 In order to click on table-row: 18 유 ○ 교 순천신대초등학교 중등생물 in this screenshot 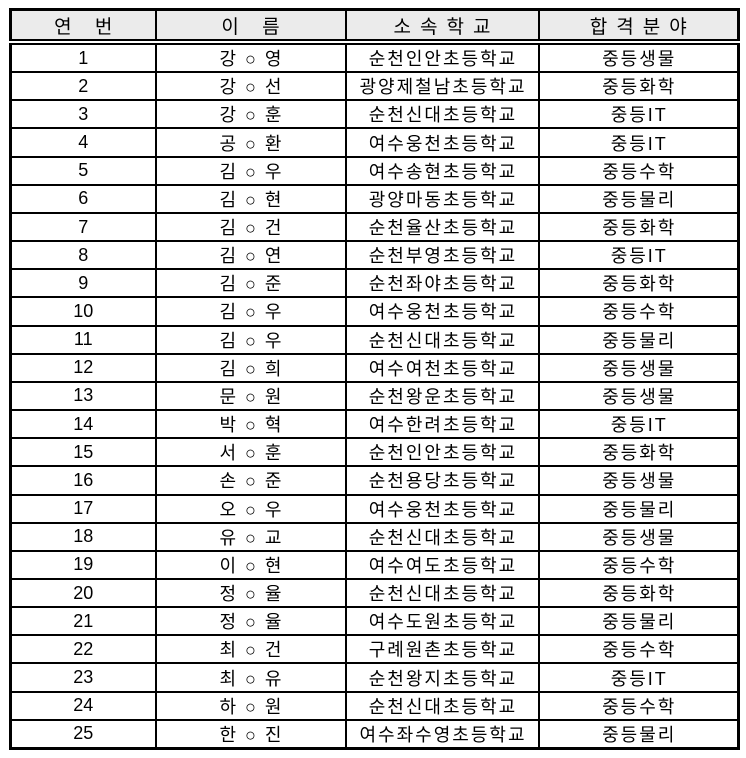, I will do `click(374, 536)`.